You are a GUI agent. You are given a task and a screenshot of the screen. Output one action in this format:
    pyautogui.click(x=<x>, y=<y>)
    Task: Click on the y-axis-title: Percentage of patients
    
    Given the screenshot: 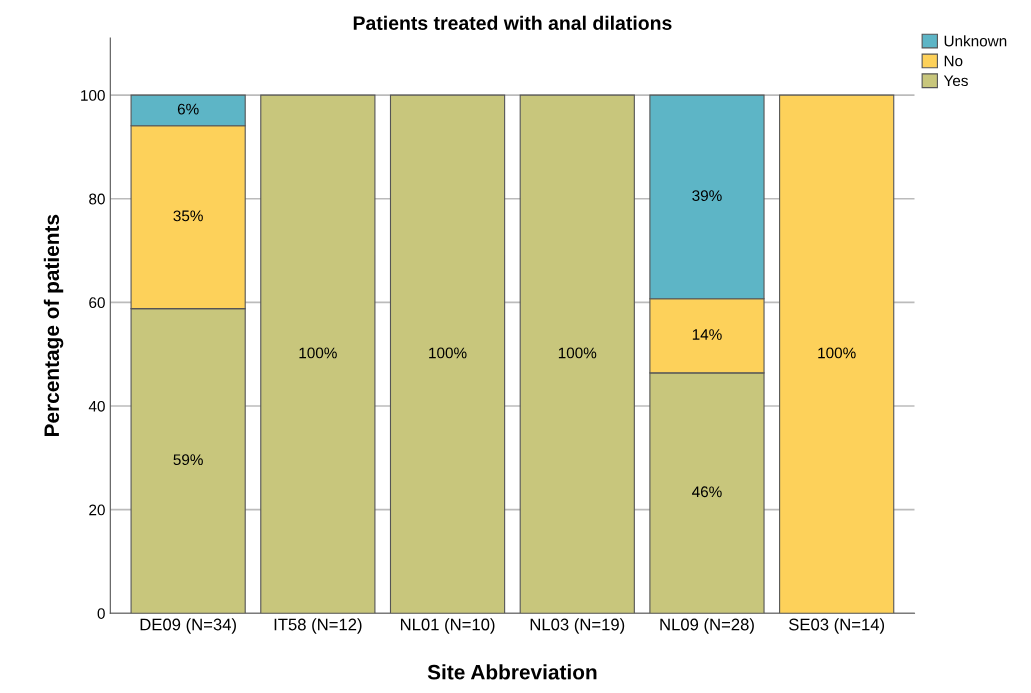 What is the action you would take?
    pyautogui.click(x=53, y=325)
    